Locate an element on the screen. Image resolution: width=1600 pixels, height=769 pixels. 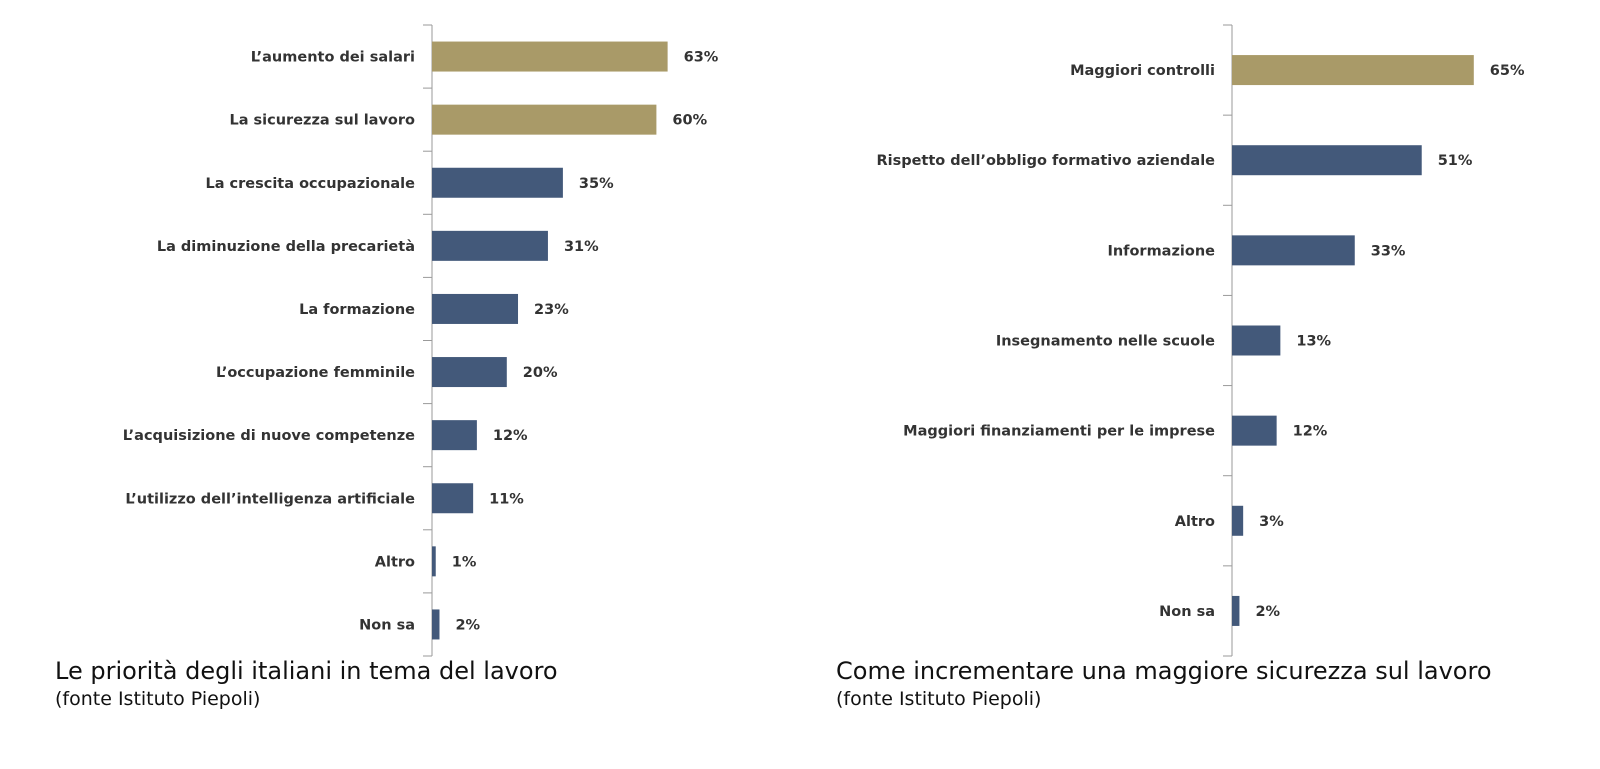
value-label: 60% is located at coordinates (689, 121).